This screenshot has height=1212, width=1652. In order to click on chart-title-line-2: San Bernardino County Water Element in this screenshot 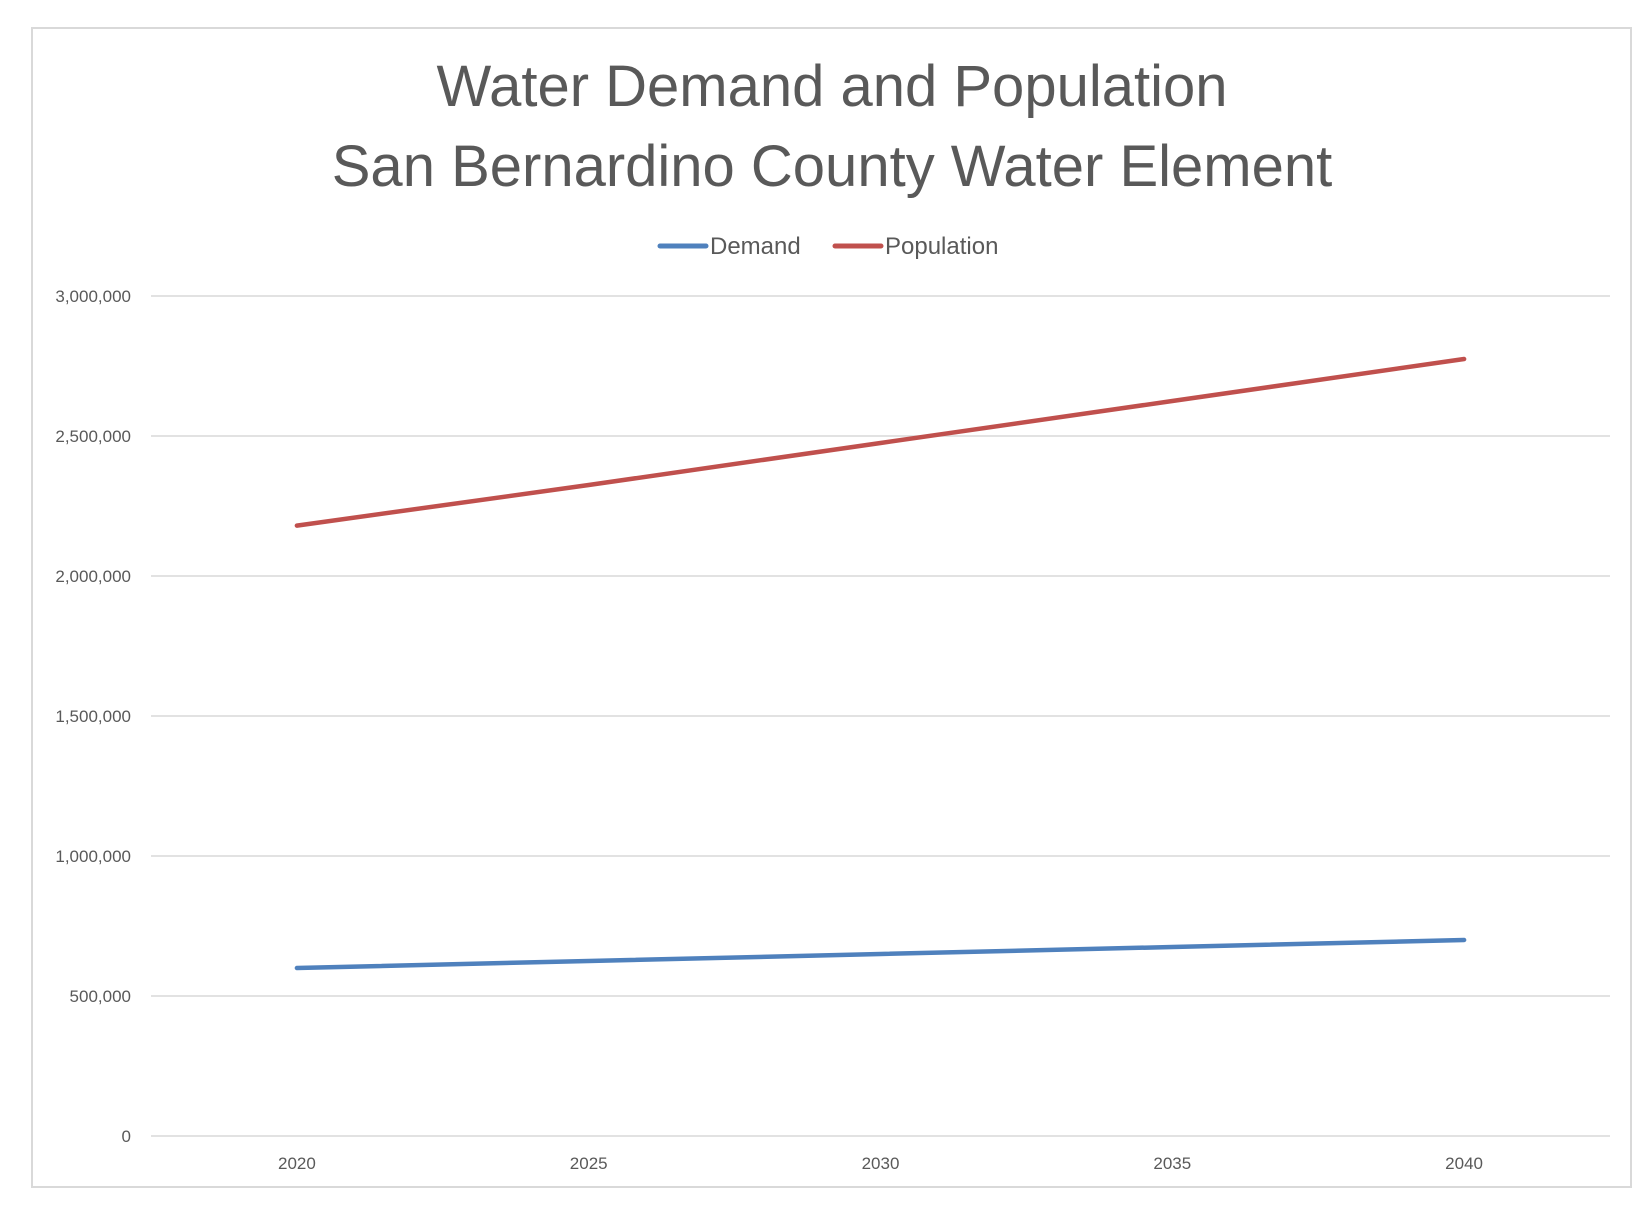, I will do `click(832, 166)`.